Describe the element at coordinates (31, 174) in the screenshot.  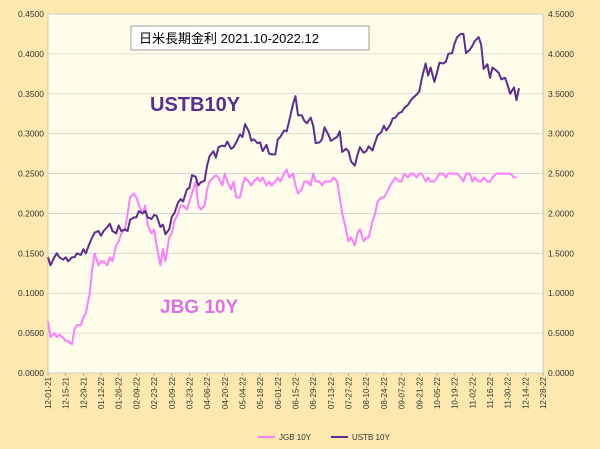
I see `left-tick-label: 0.2500` at that location.